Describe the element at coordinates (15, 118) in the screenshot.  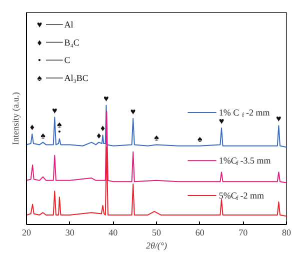
I see `y-axis-title: Intensity (a.u.)` at that location.